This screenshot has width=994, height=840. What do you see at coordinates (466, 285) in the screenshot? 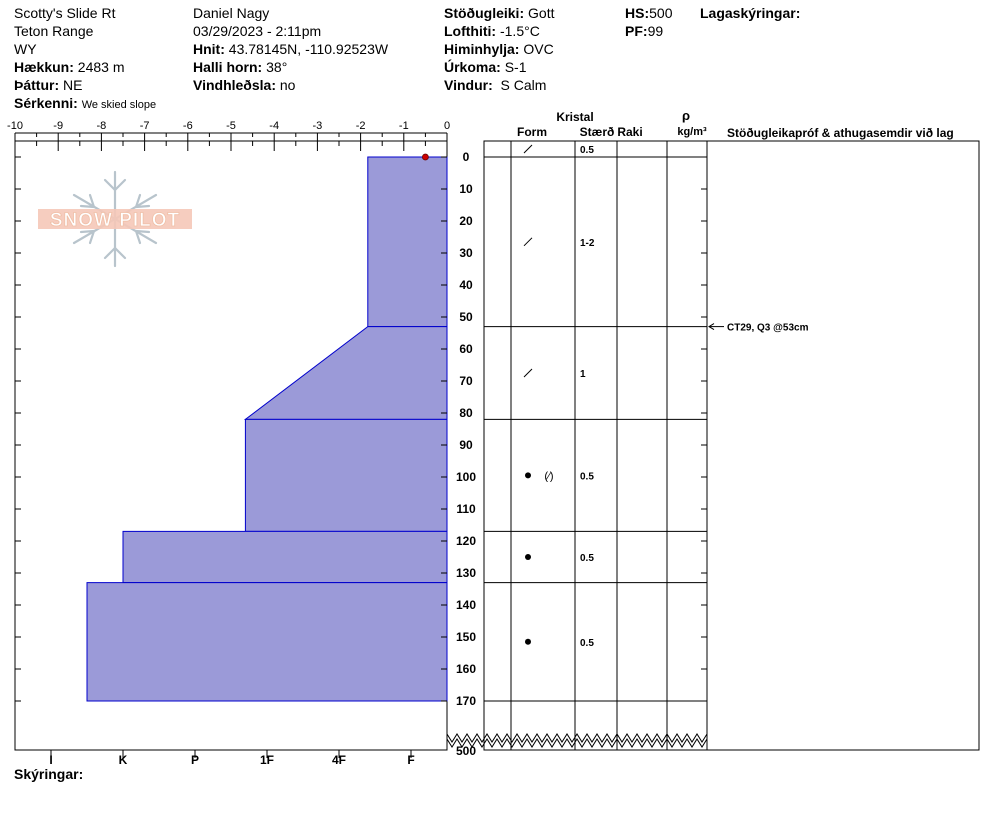
I see `depth-tick-label: 40` at bounding box center [466, 285].